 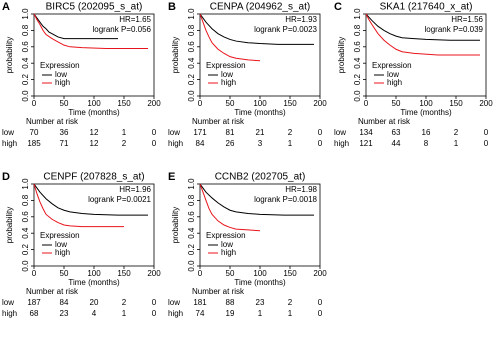 What do you see at coordinates (122, 29) in the screenshot?
I see `annotation: logrank P=0.056` at bounding box center [122, 29].